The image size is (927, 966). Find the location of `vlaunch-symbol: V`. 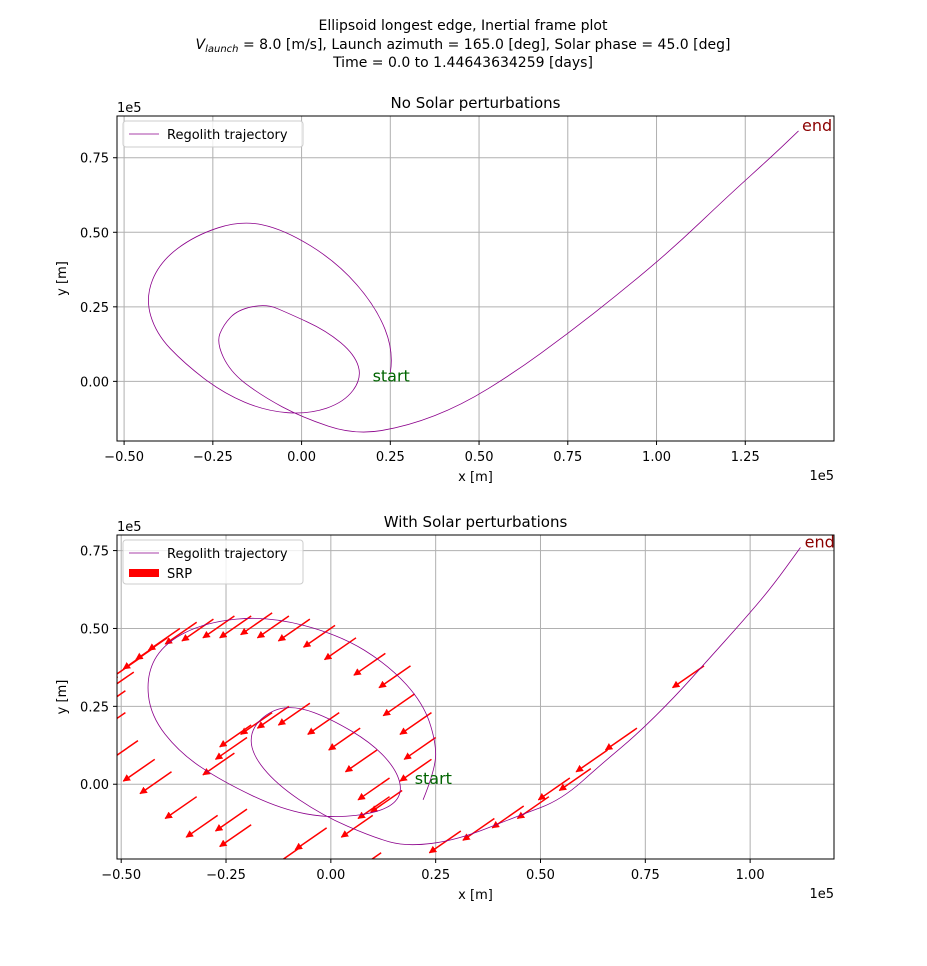

vlaunch-symbol: V is located at coordinates (201, 45).